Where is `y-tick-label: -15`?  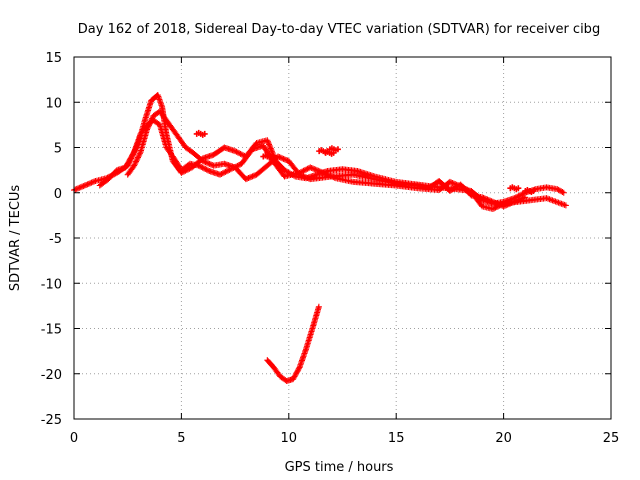 y-tick-label: -15 is located at coordinates (51, 330).